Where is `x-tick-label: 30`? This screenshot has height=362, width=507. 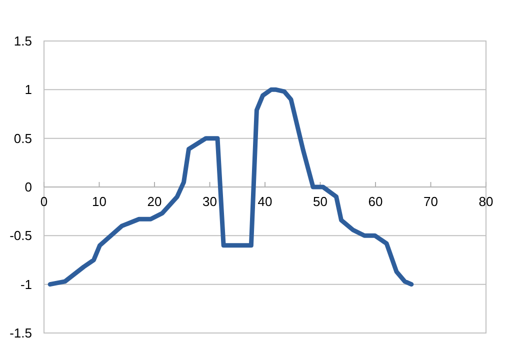
x-tick-label: 30 is located at coordinates (209, 201).